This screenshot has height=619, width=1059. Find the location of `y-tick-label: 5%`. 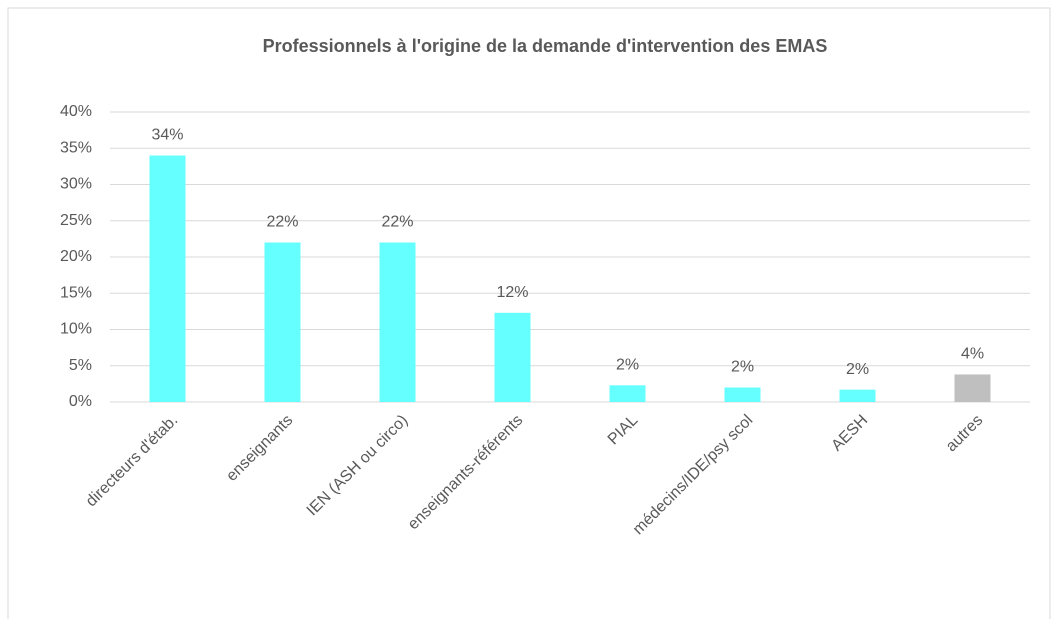

y-tick-label: 5% is located at coordinates (80, 365).